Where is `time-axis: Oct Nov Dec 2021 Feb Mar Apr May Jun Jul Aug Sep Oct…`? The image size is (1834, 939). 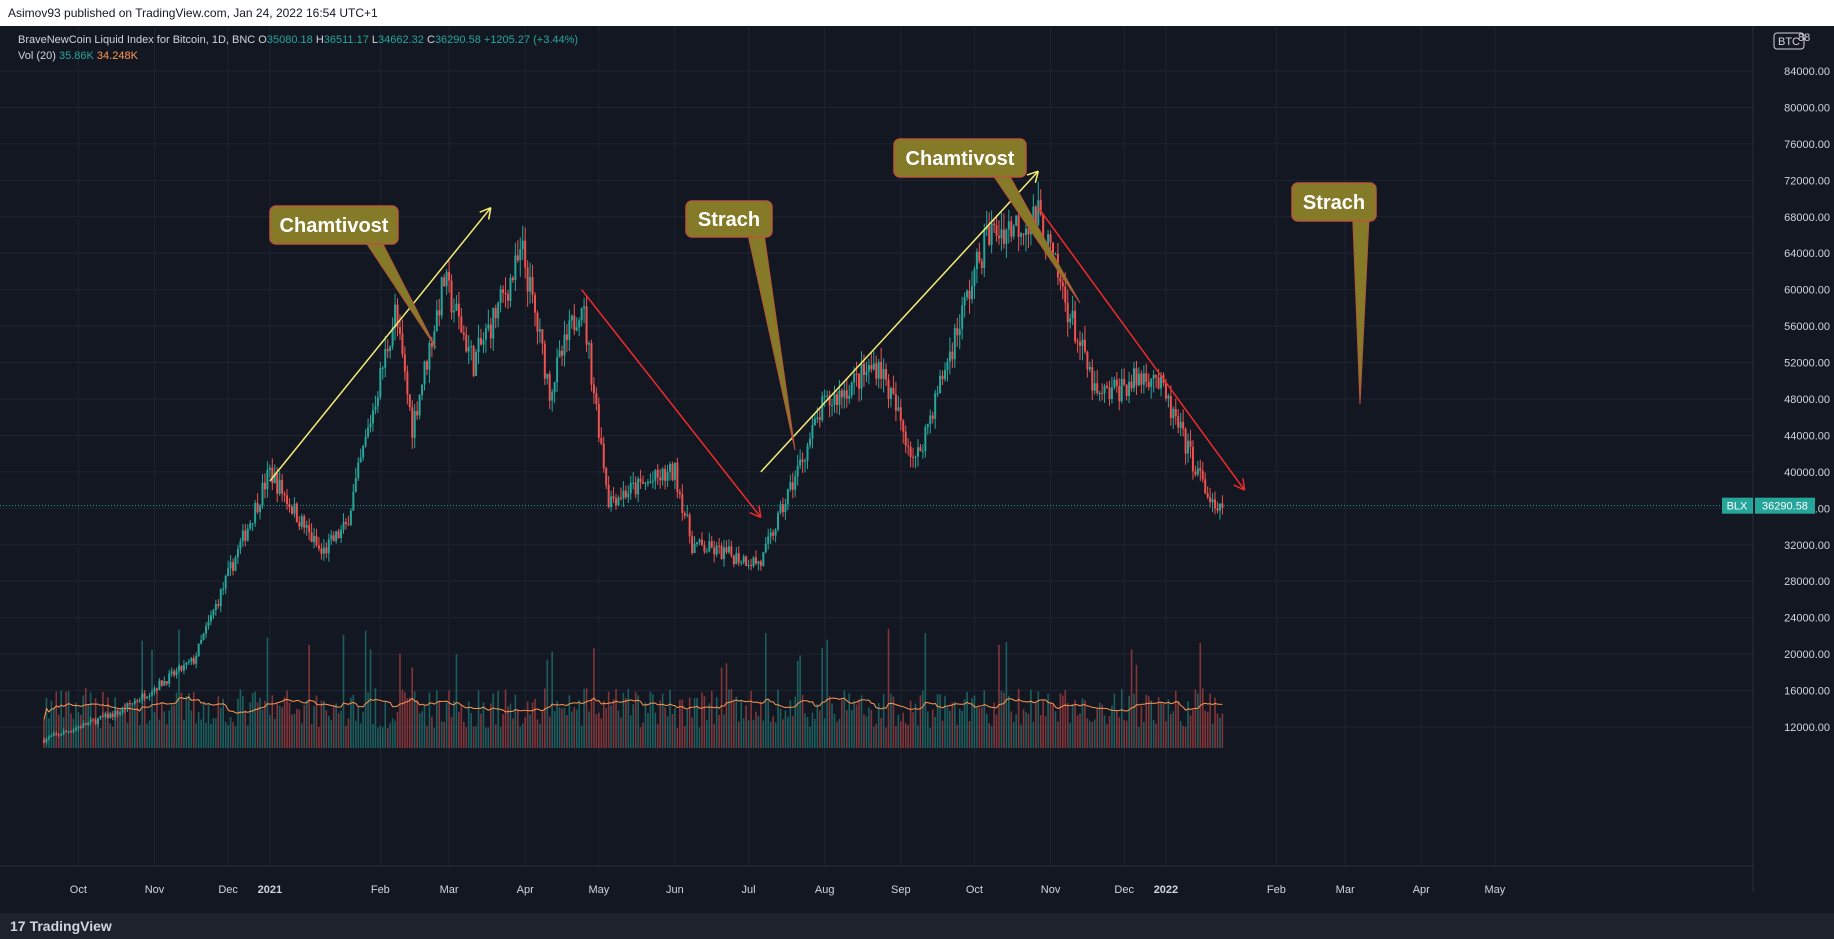
time-axis: Oct Nov Dec 2021 Feb Mar Apr May Jun Jul Aug Sep Oct… is located at coordinates (788, 890).